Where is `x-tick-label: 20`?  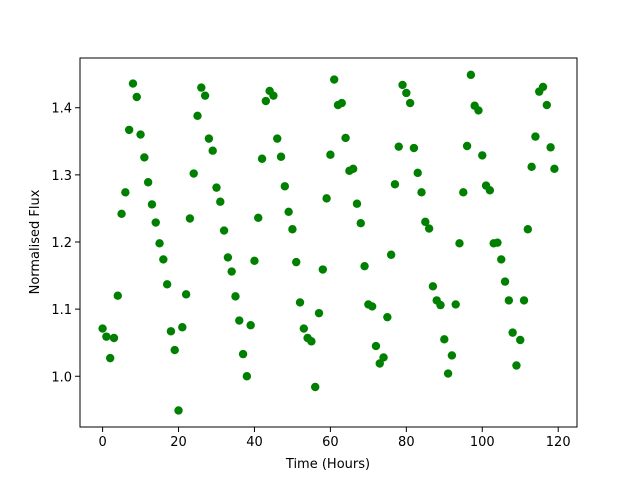
x-tick-label: 20 is located at coordinates (178, 442).